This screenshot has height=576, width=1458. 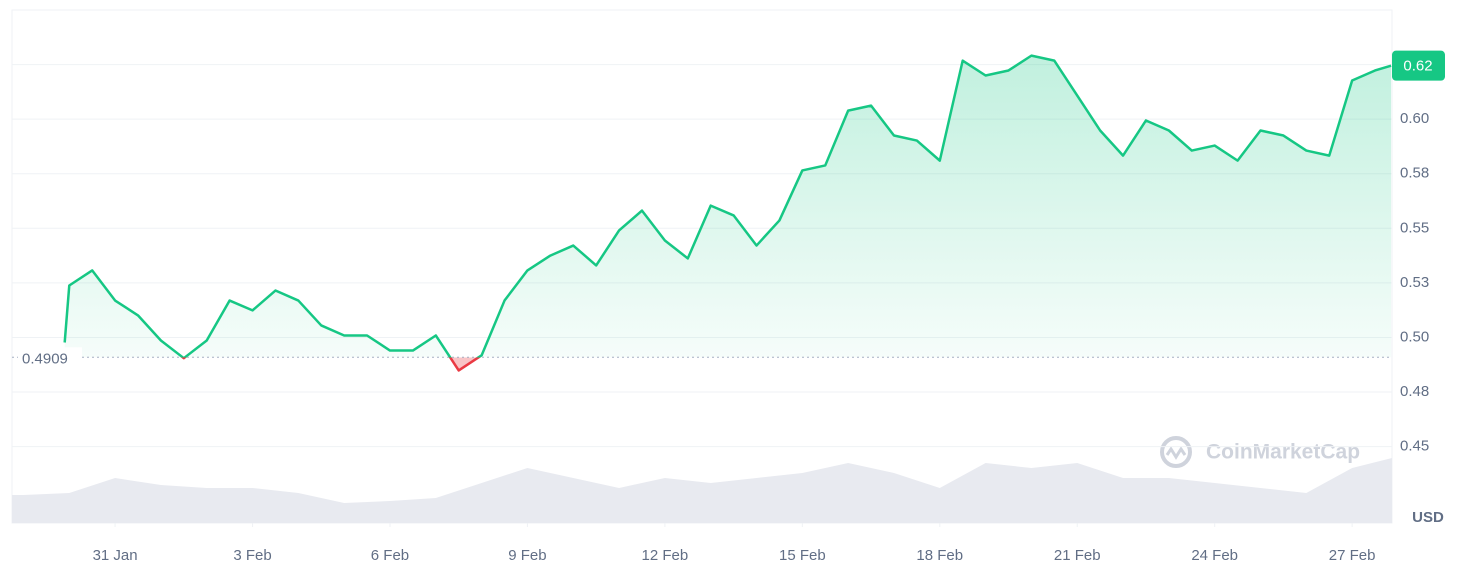 What do you see at coordinates (1352, 555) in the screenshot?
I see `x-tick-label: 27 Feb` at bounding box center [1352, 555].